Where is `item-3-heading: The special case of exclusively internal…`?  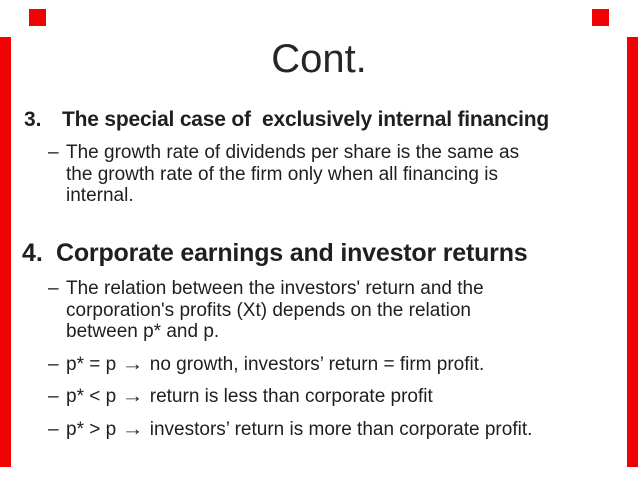 item-3-heading: The special case of exclusively internal… is located at coordinates (305, 119).